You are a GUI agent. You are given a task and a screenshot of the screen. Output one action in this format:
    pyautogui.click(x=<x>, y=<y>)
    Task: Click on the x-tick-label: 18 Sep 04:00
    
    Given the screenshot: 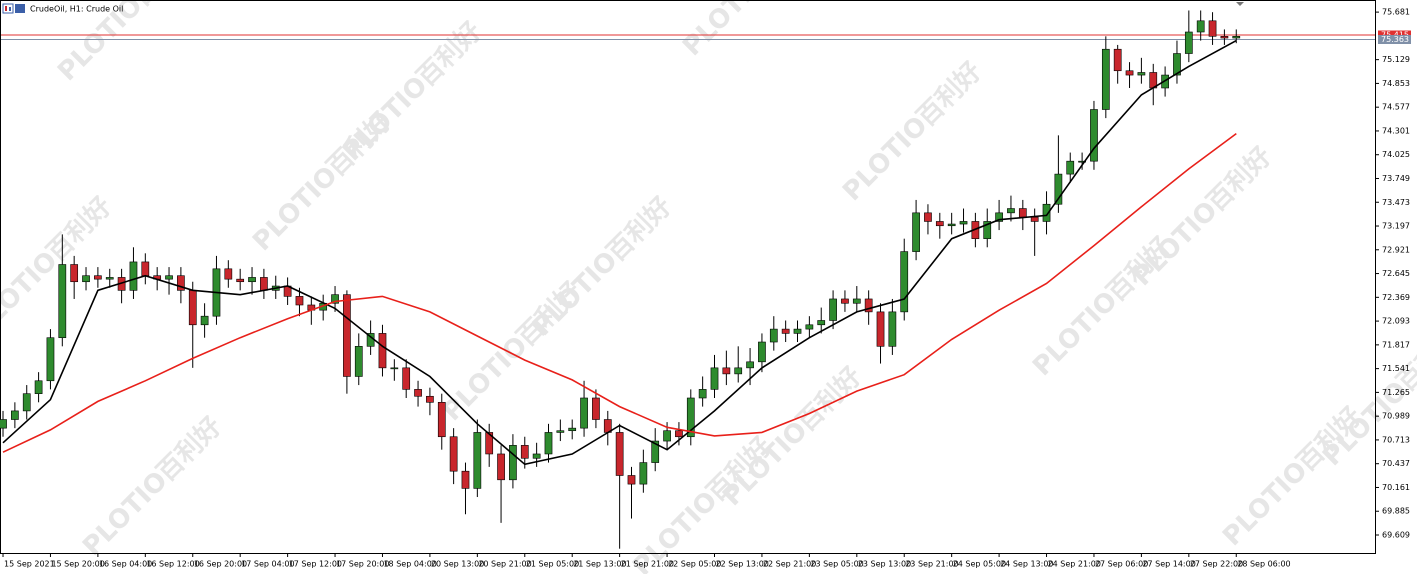 What is the action you would take?
    pyautogui.click(x=409, y=564)
    